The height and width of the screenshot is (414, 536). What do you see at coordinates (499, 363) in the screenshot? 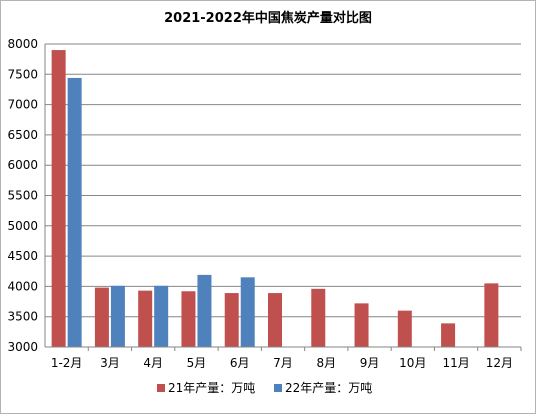
I see `x-tick-label: 12月` at bounding box center [499, 363].